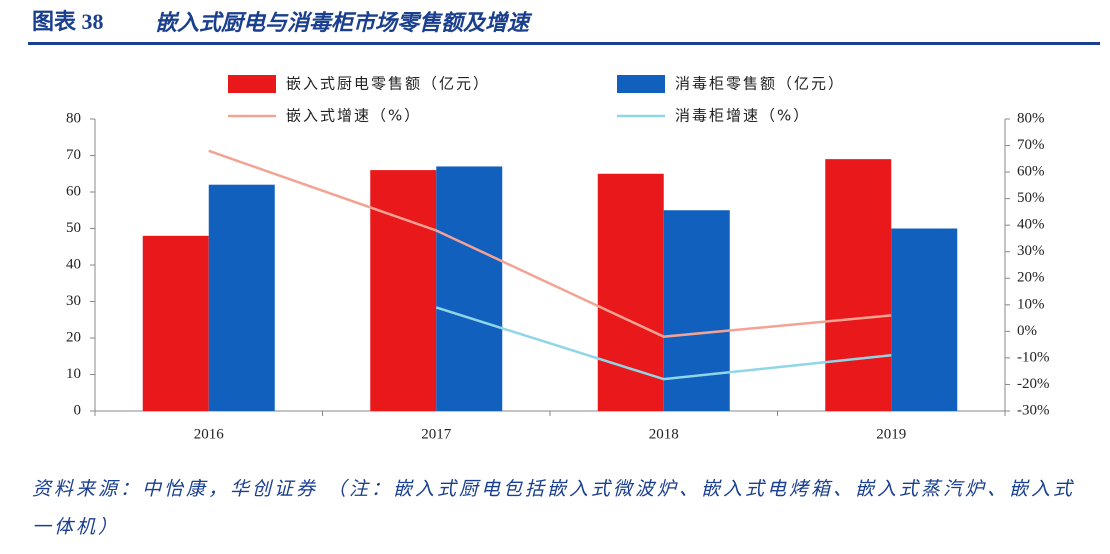  What do you see at coordinates (73, 374) in the screenshot?
I see `y-tick-label: 10` at bounding box center [73, 374].